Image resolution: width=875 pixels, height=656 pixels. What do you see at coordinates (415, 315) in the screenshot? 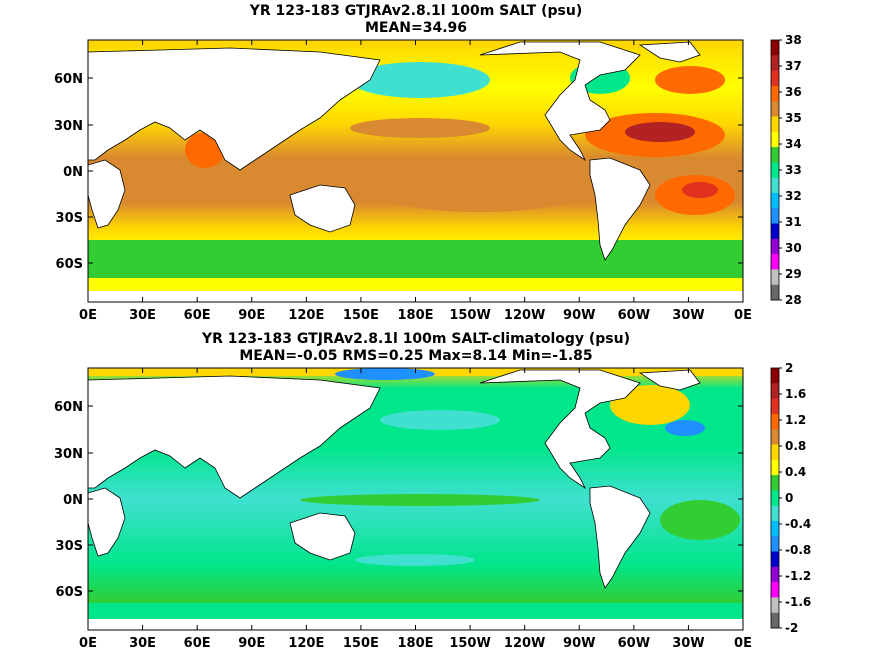
I see `x-tick-label: 180E` at bounding box center [415, 315].